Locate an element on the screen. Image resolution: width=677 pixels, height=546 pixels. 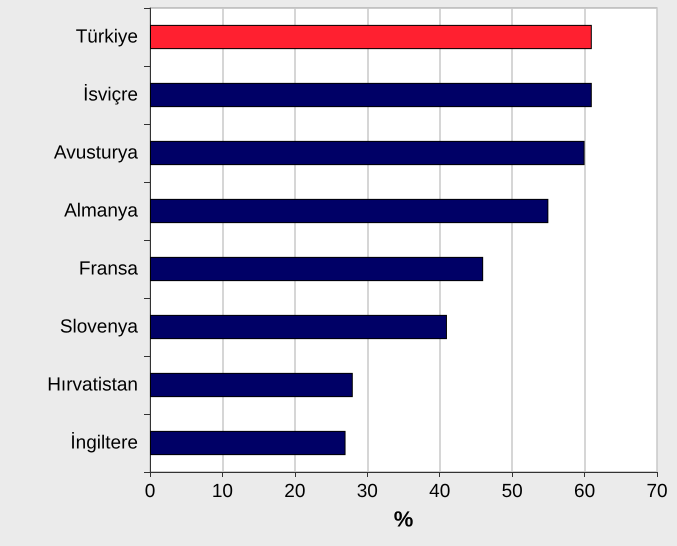
y-tick-label: Avusturya is located at coordinates (96, 153).